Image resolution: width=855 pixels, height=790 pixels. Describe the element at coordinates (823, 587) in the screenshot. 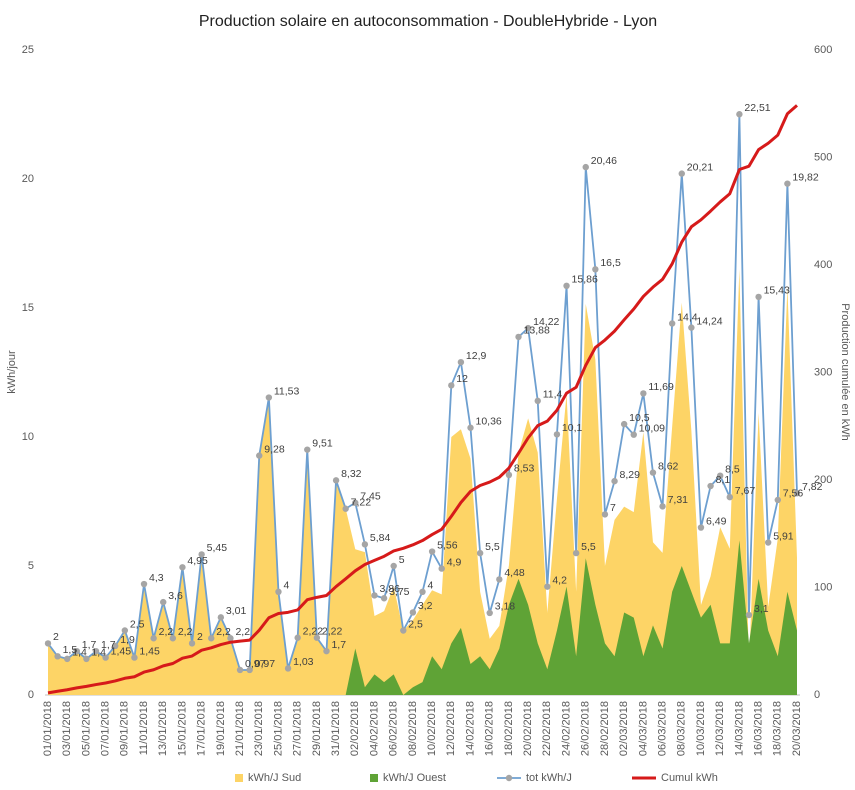

I see `y2-tick-label: 100` at that location.